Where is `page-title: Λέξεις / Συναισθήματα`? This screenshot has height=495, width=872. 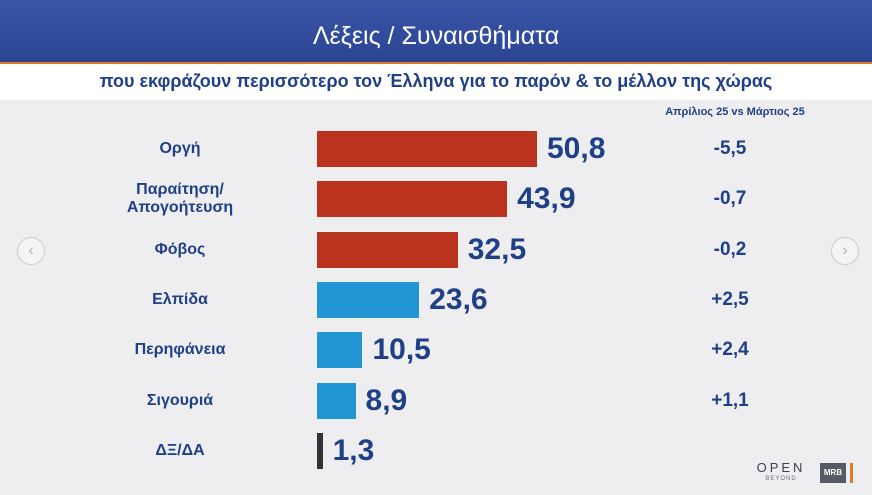 page-title: Λέξεις / Συναισθήματα is located at coordinates (436, 36).